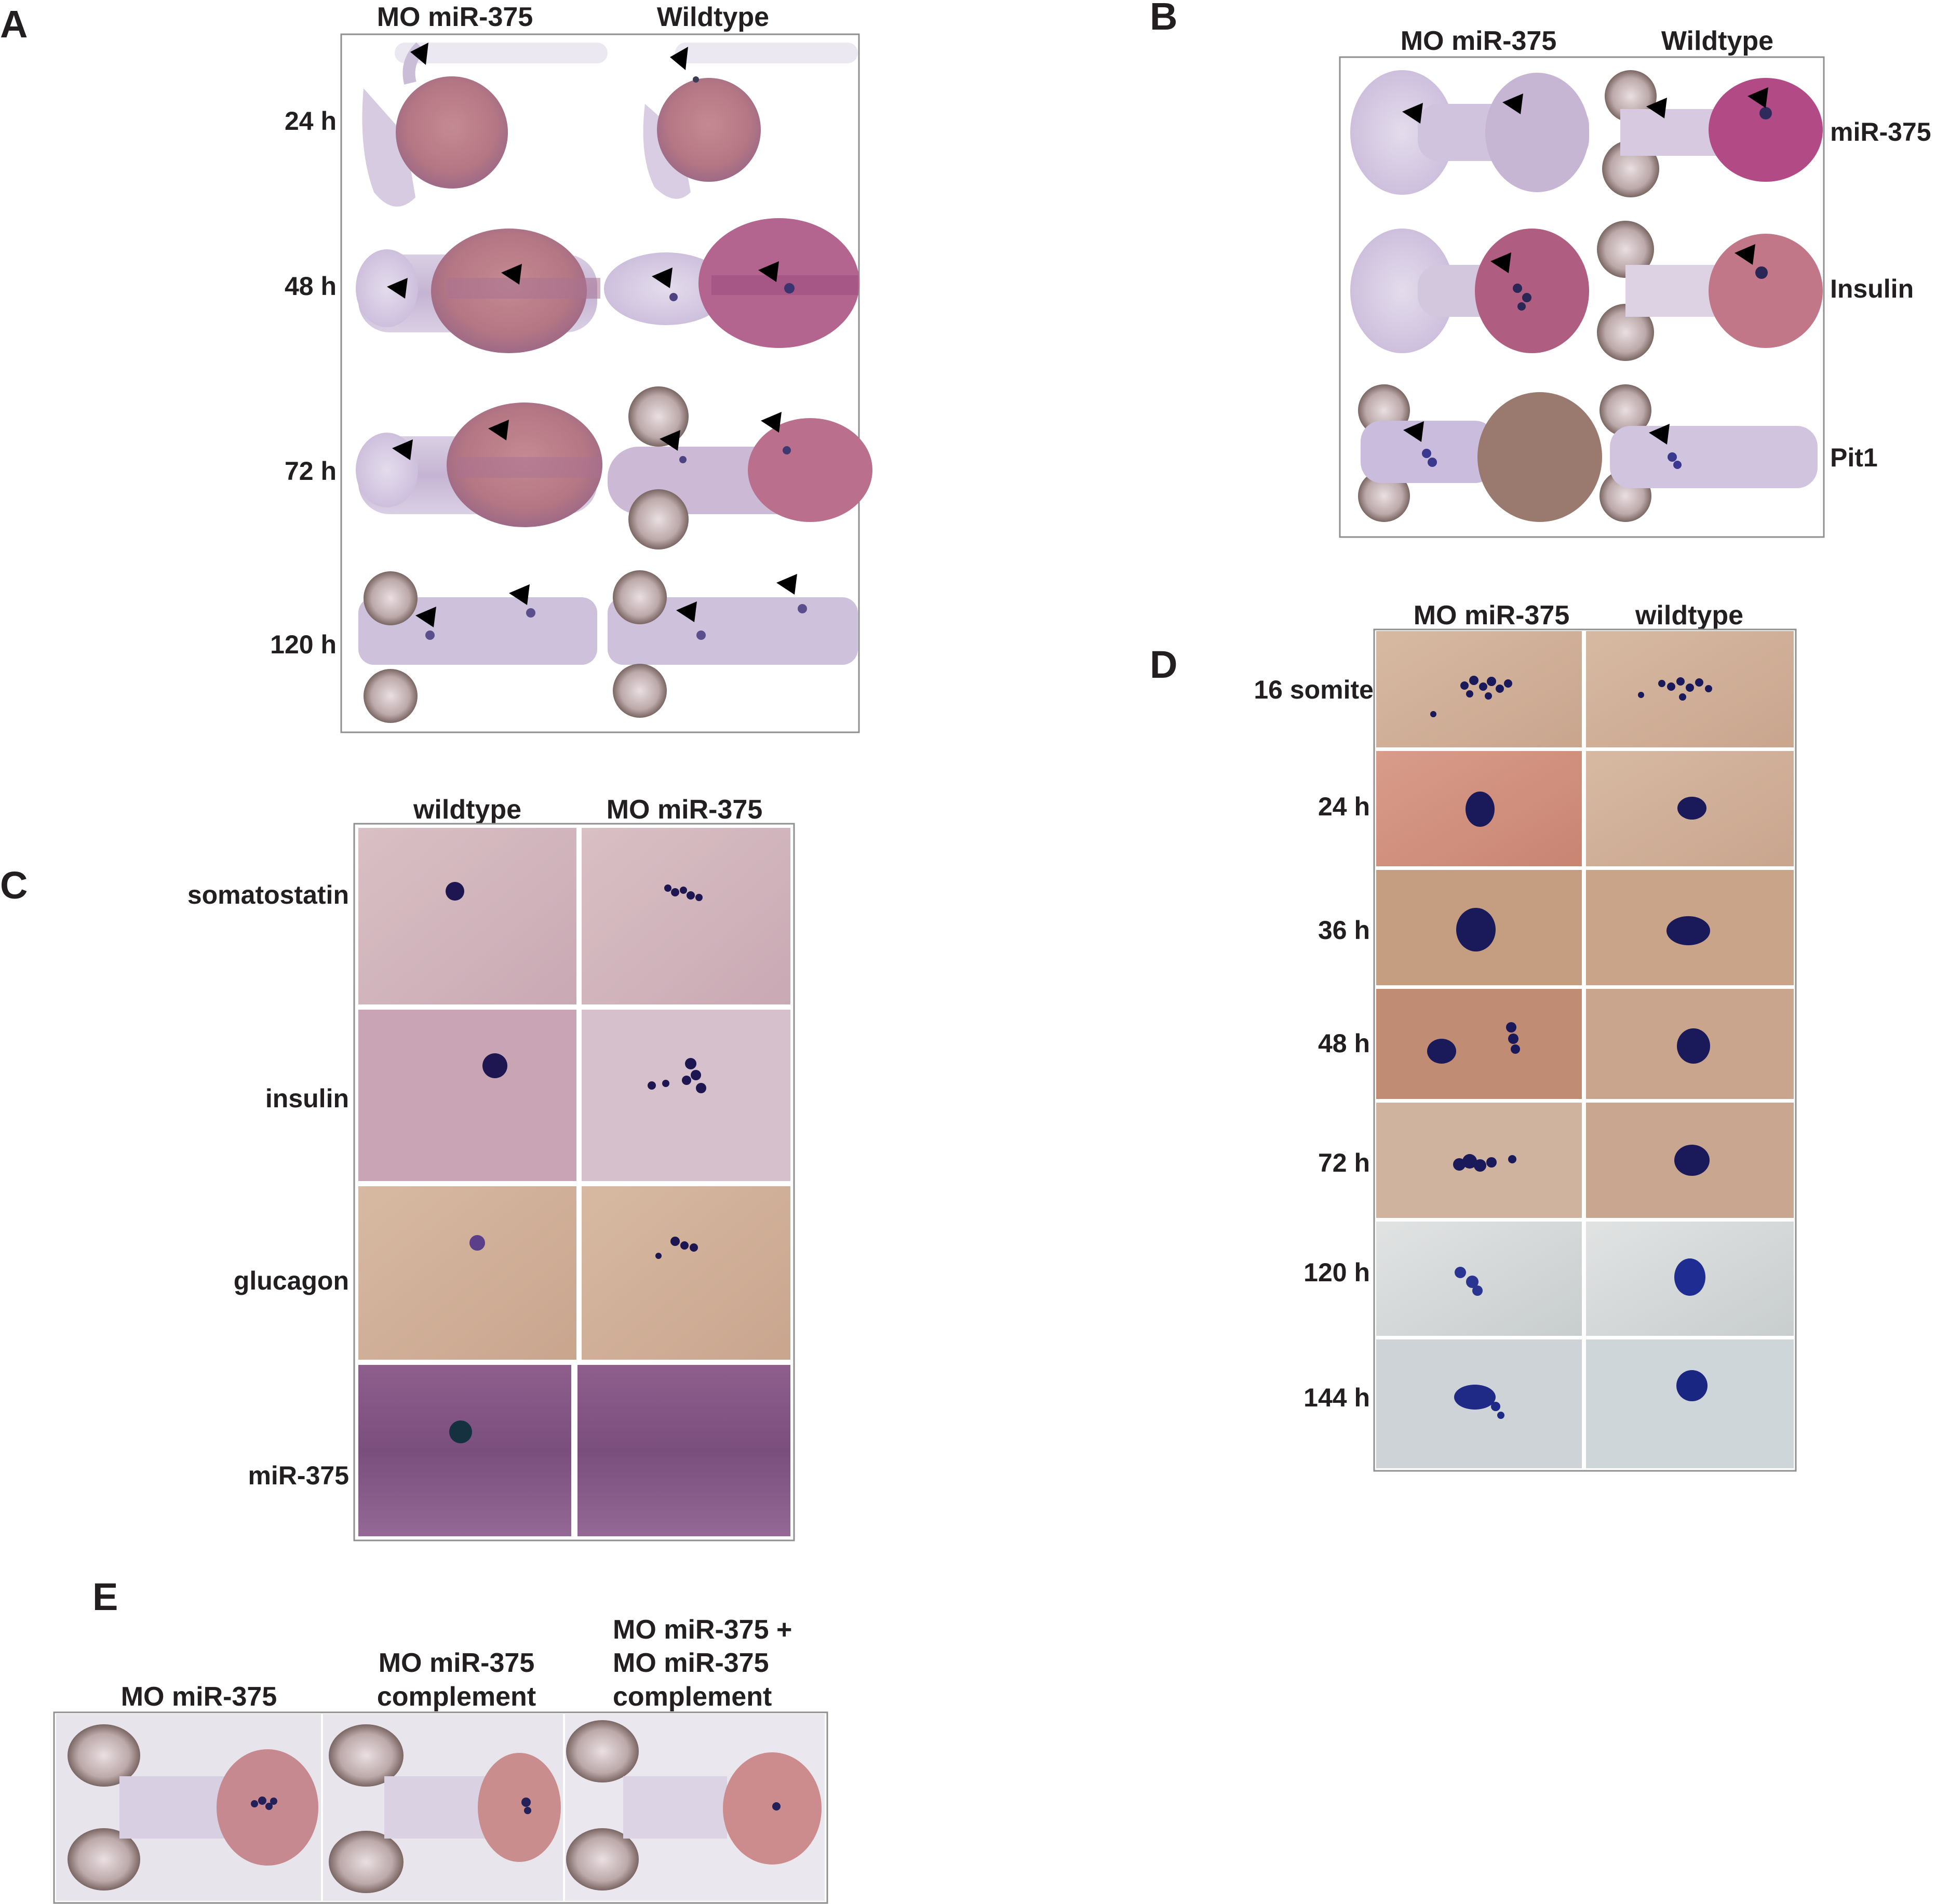  I want to click on panel-b-row-1: miR-375, so click(1881, 132).